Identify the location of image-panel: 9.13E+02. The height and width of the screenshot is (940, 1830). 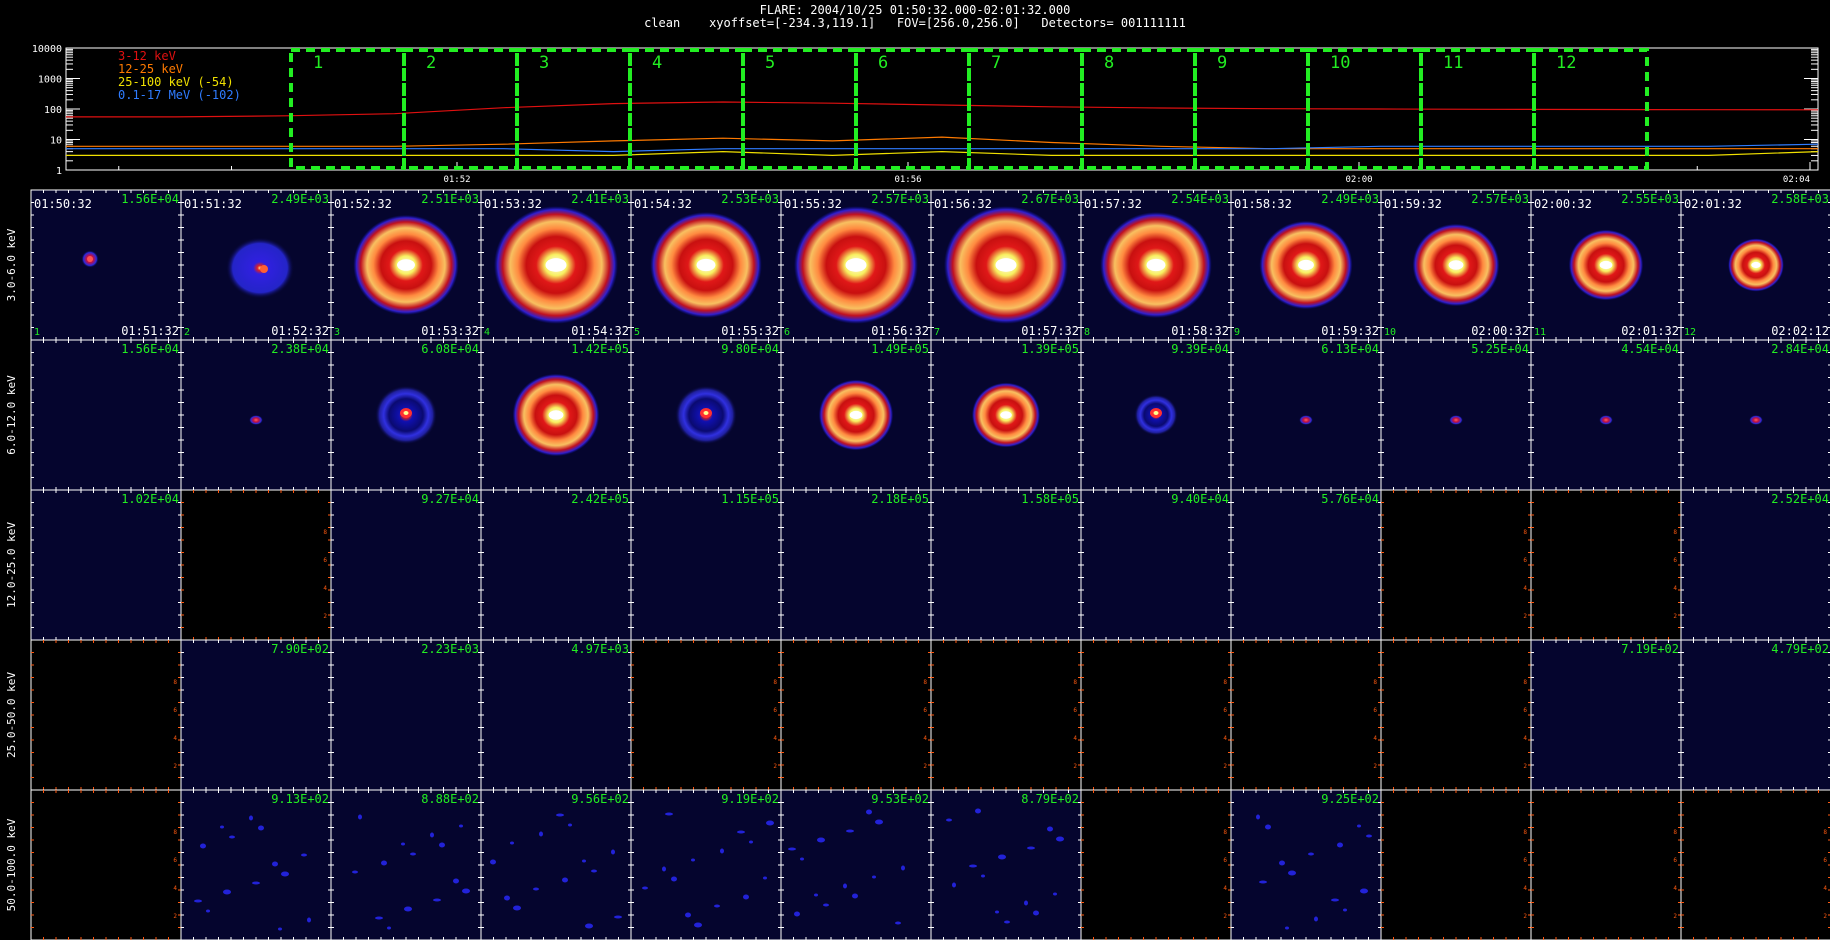
(256, 864).